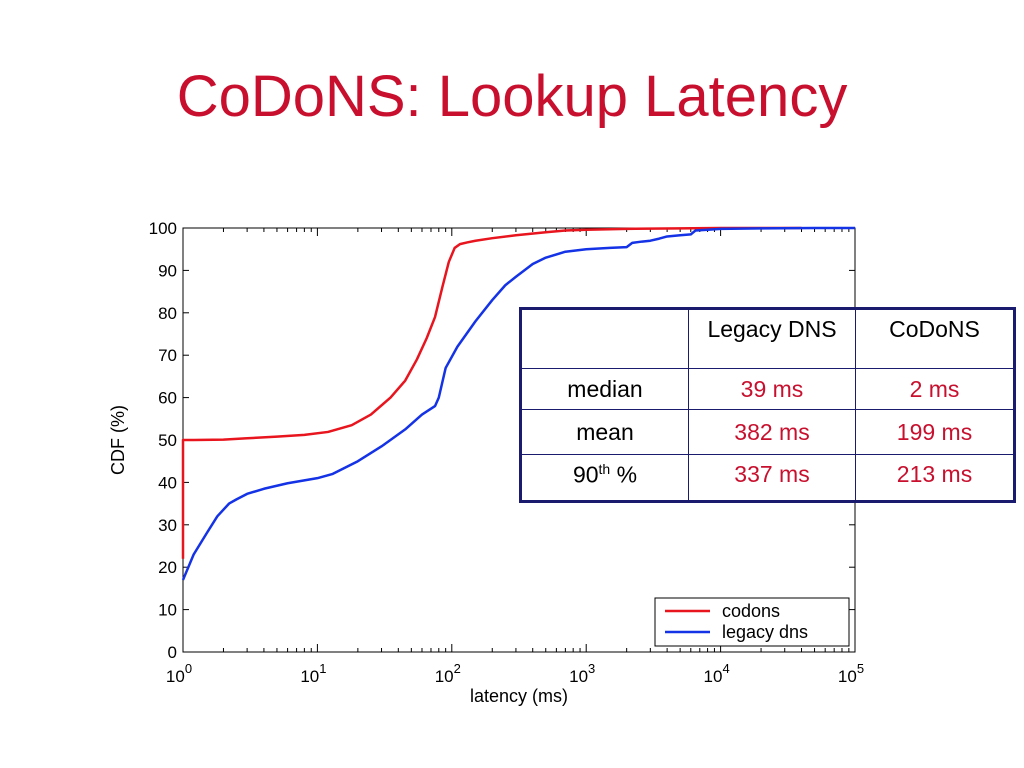 The width and height of the screenshot is (1024, 768). What do you see at coordinates (624, 474) in the screenshot?
I see `row-label-suffix: %` at bounding box center [624, 474].